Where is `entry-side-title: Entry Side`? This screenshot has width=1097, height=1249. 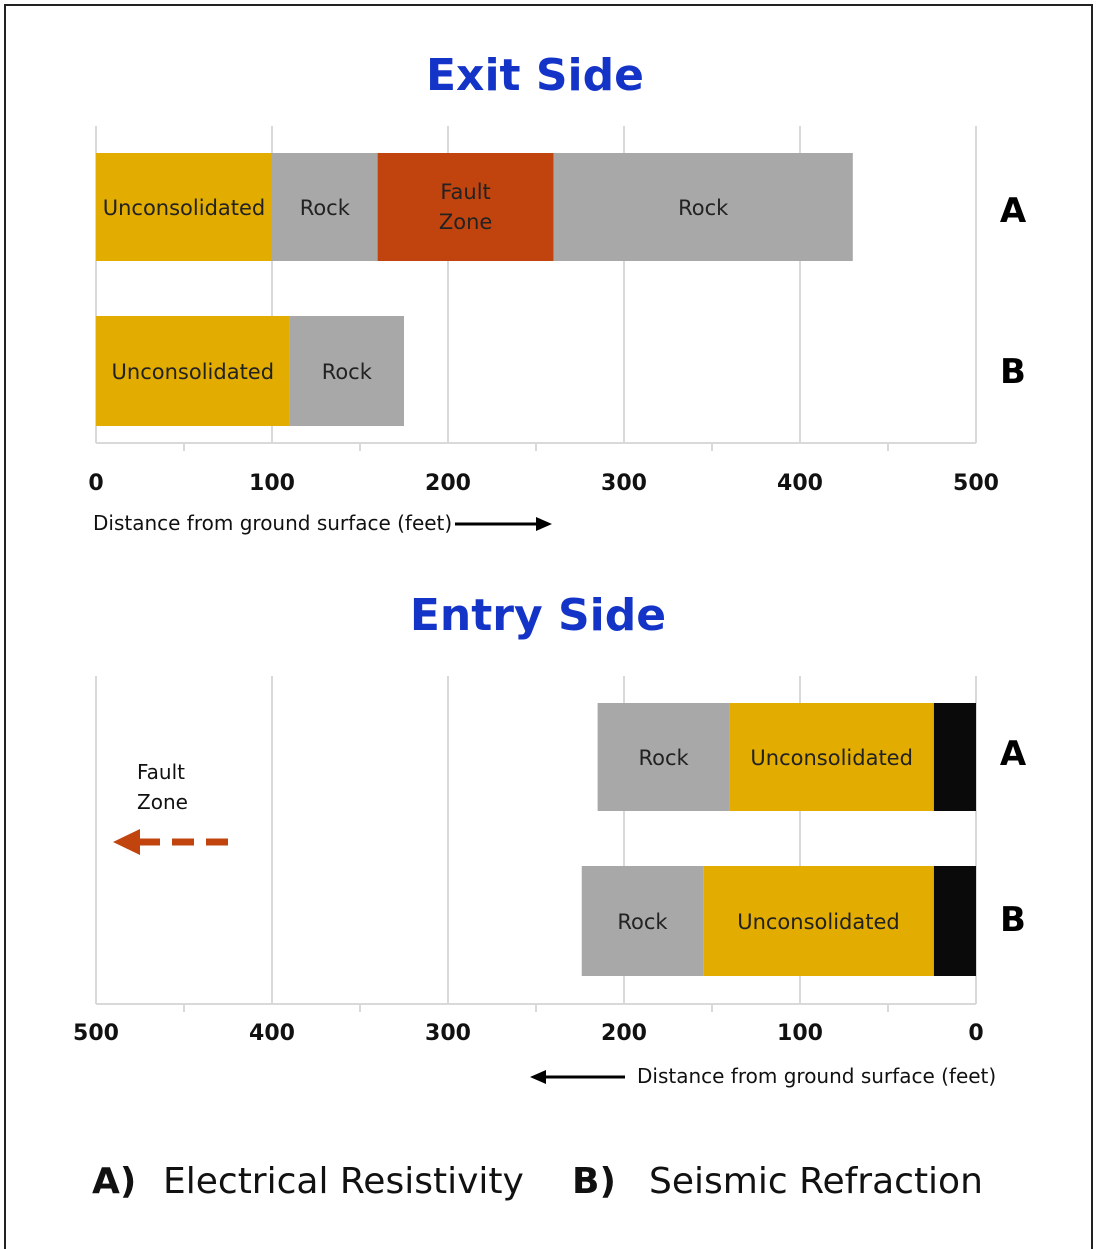
entry-side-title: Entry Side is located at coordinates (538, 615).